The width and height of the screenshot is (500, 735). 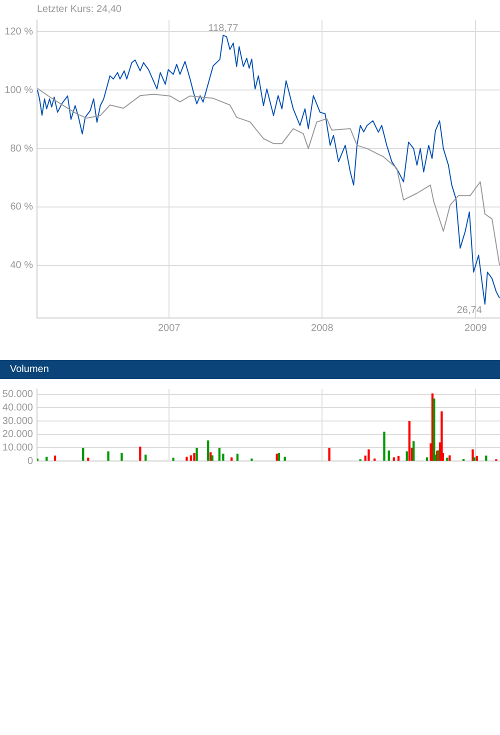 I want to click on y-tick-label: 80 %, so click(x=22, y=148).